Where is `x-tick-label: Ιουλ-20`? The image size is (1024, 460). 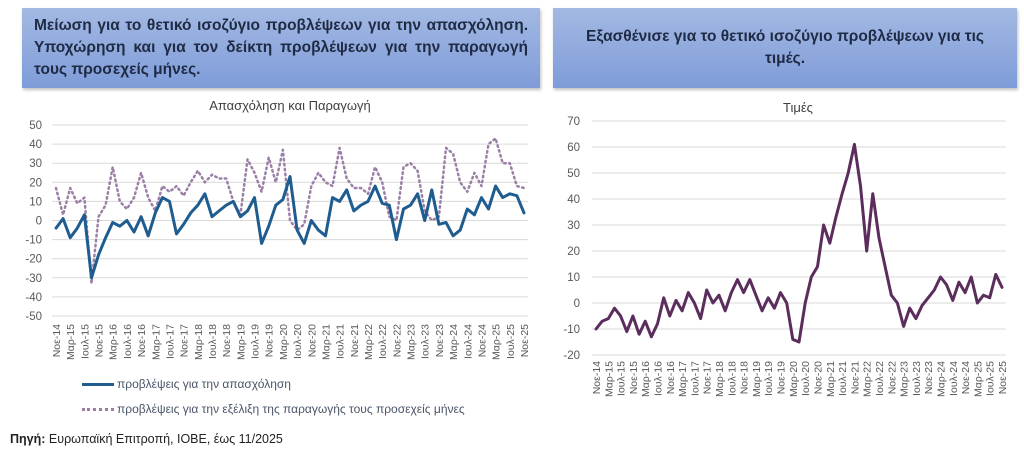
x-tick-label: Ιουλ-20 is located at coordinates (298, 341).